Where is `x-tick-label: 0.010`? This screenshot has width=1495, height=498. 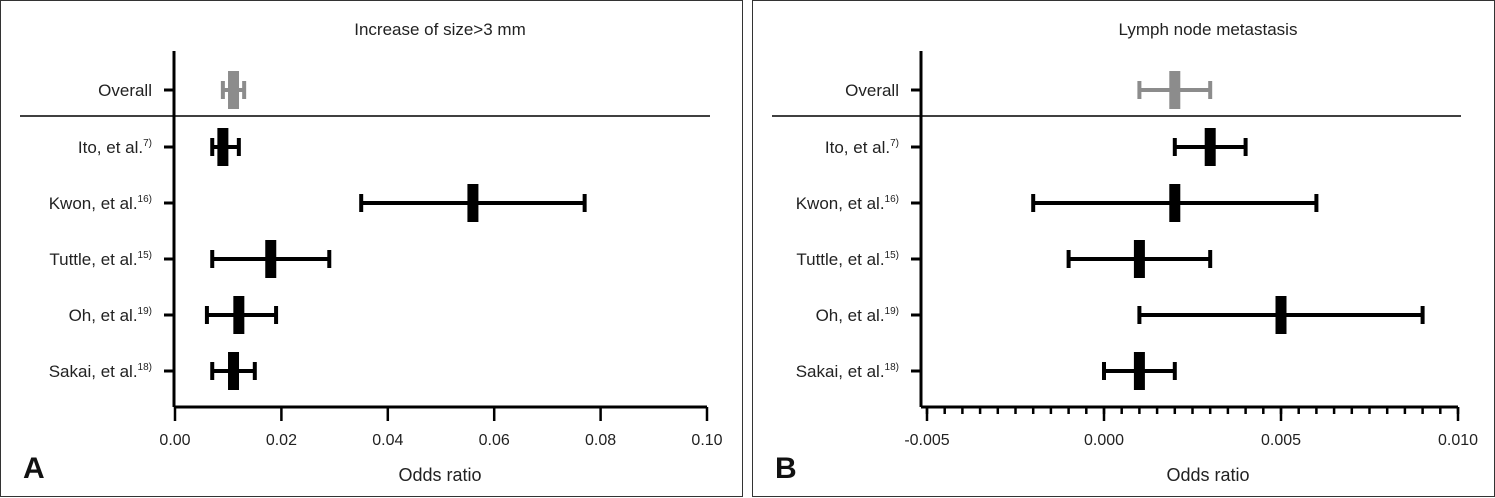 x-tick-label: 0.010 is located at coordinates (1458, 440).